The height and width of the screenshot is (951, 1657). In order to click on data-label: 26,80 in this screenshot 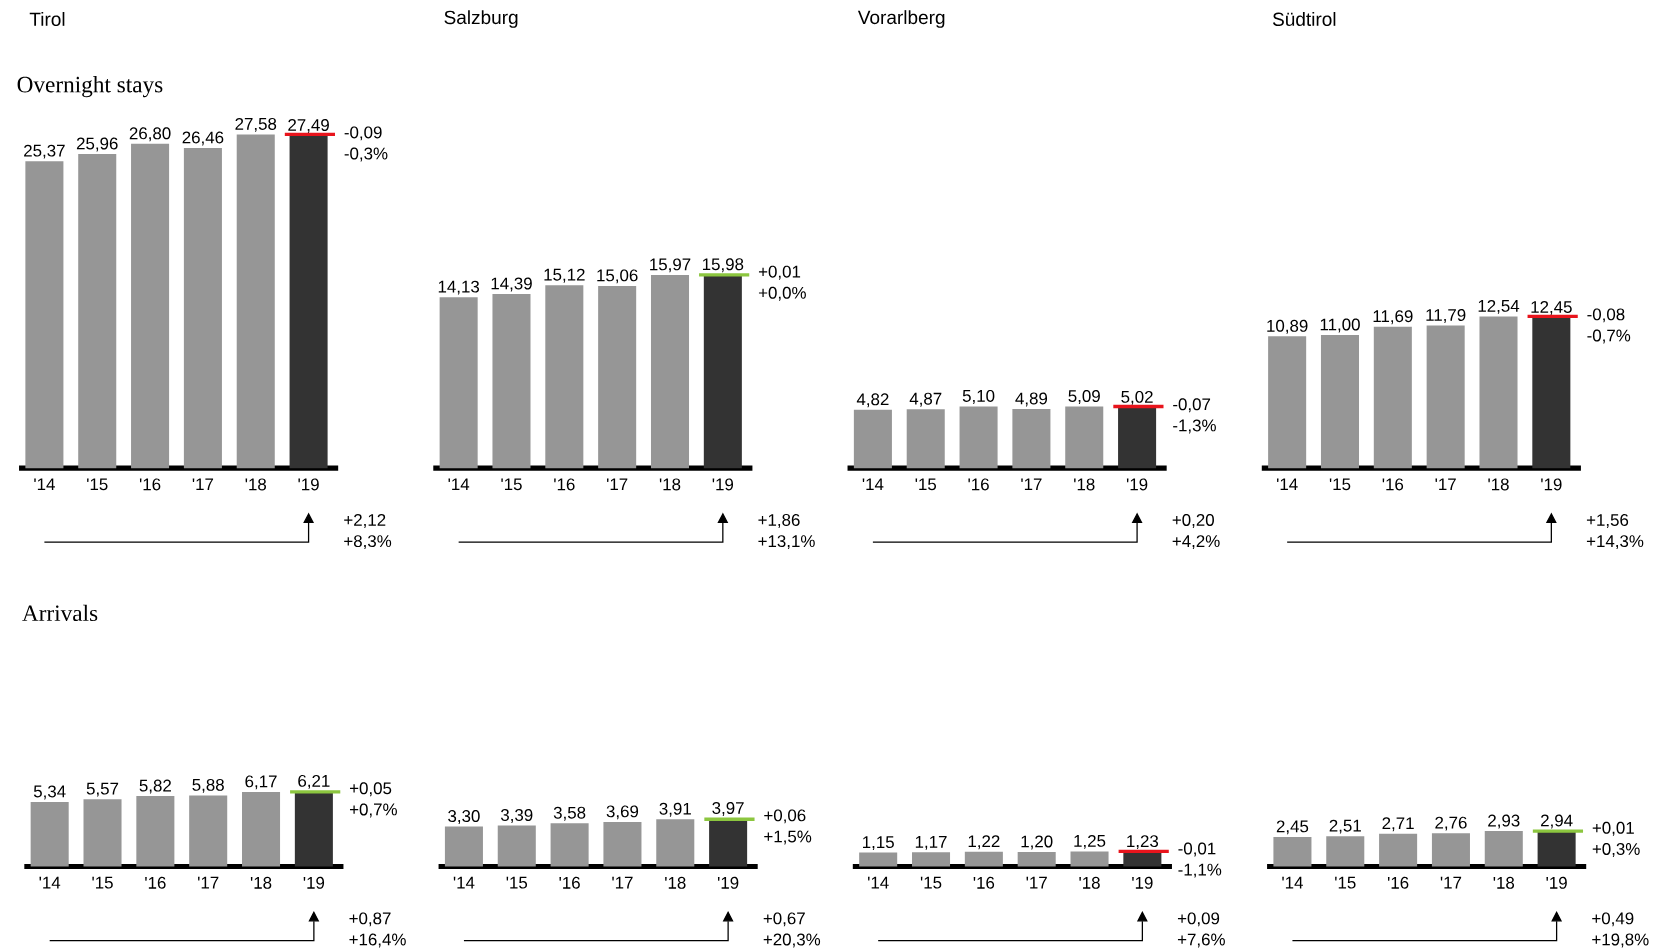, I will do `click(150, 134)`.